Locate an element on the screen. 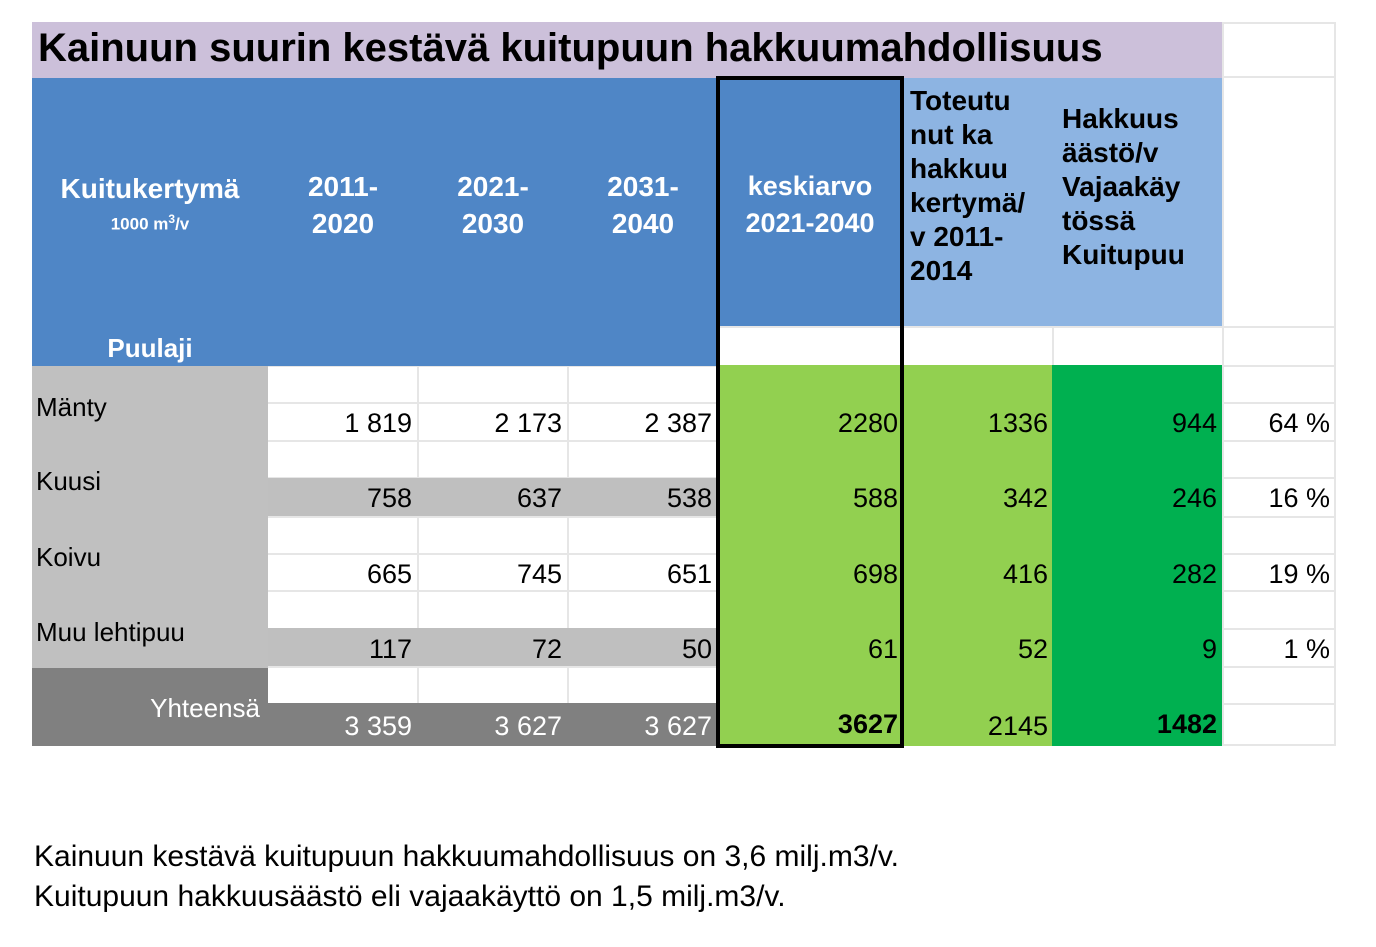 The height and width of the screenshot is (947, 1376). cell-muu-average: 61 is located at coordinates (882, 649).